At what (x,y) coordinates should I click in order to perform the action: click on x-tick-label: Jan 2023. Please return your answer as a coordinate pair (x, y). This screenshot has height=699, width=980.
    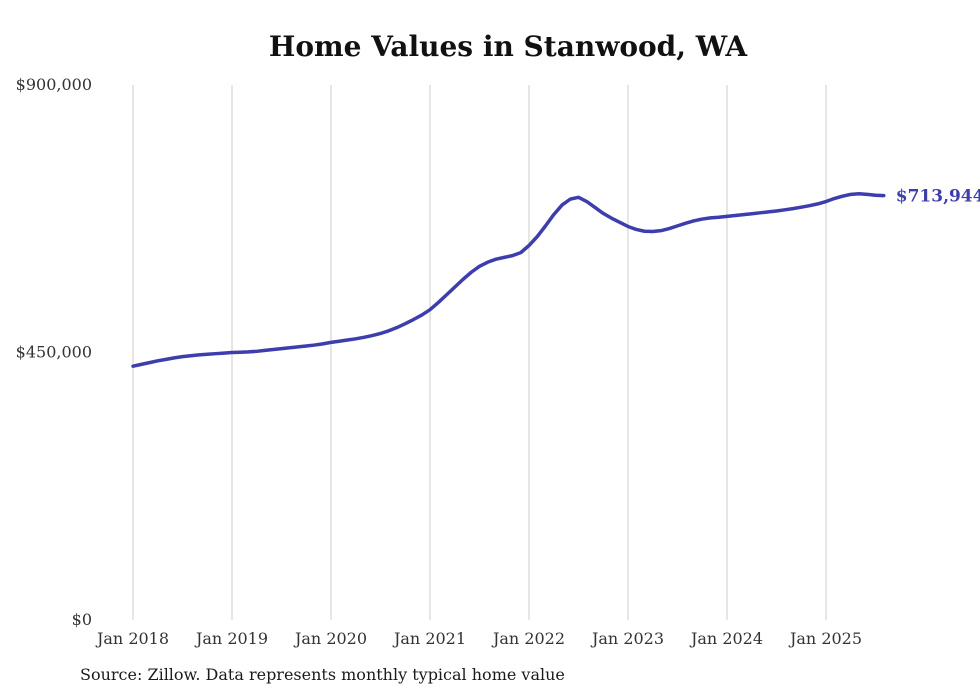
    Looking at the image, I should click on (627, 638).